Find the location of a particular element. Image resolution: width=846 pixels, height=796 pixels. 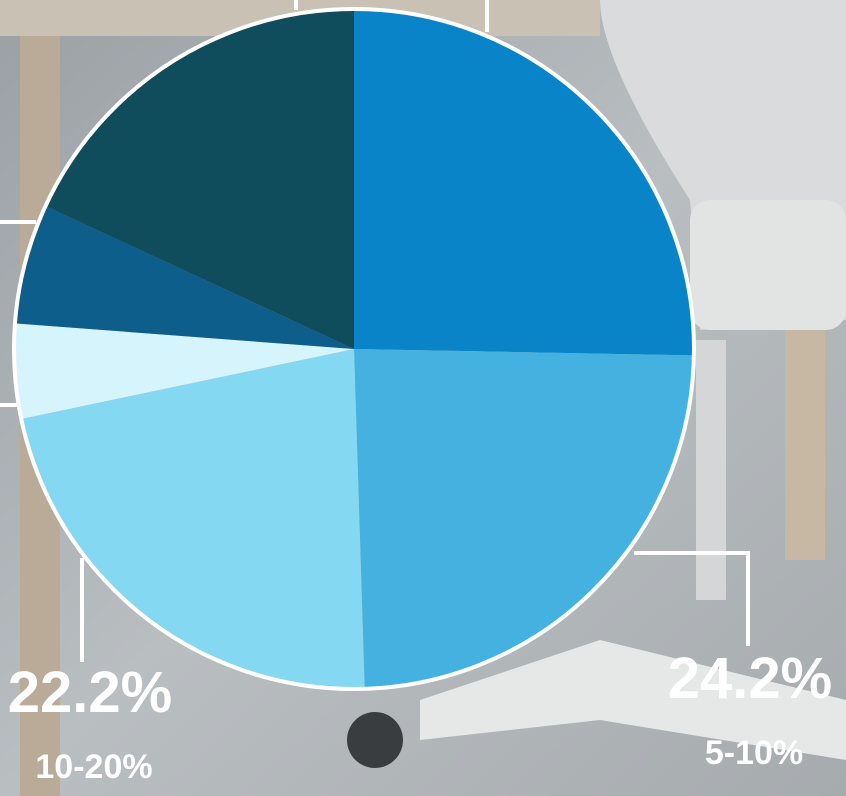

chair-base is located at coordinates (633, 700).